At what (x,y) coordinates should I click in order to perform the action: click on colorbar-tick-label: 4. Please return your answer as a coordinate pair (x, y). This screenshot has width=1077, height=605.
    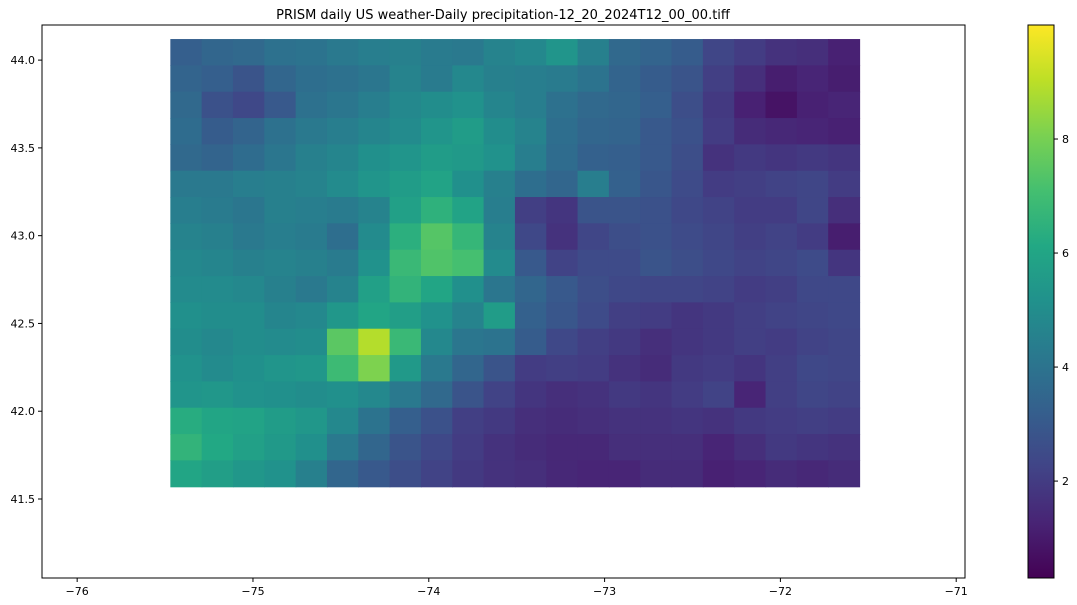
    Looking at the image, I should click on (1065, 367).